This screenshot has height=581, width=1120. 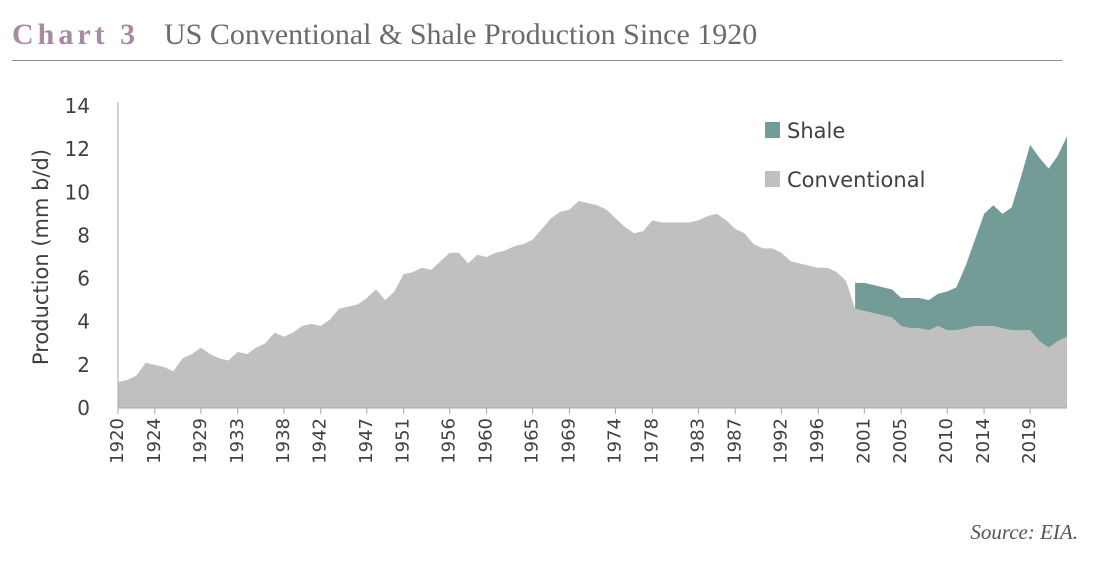 I want to click on x-tick-label: 1938, so click(x=283, y=441).